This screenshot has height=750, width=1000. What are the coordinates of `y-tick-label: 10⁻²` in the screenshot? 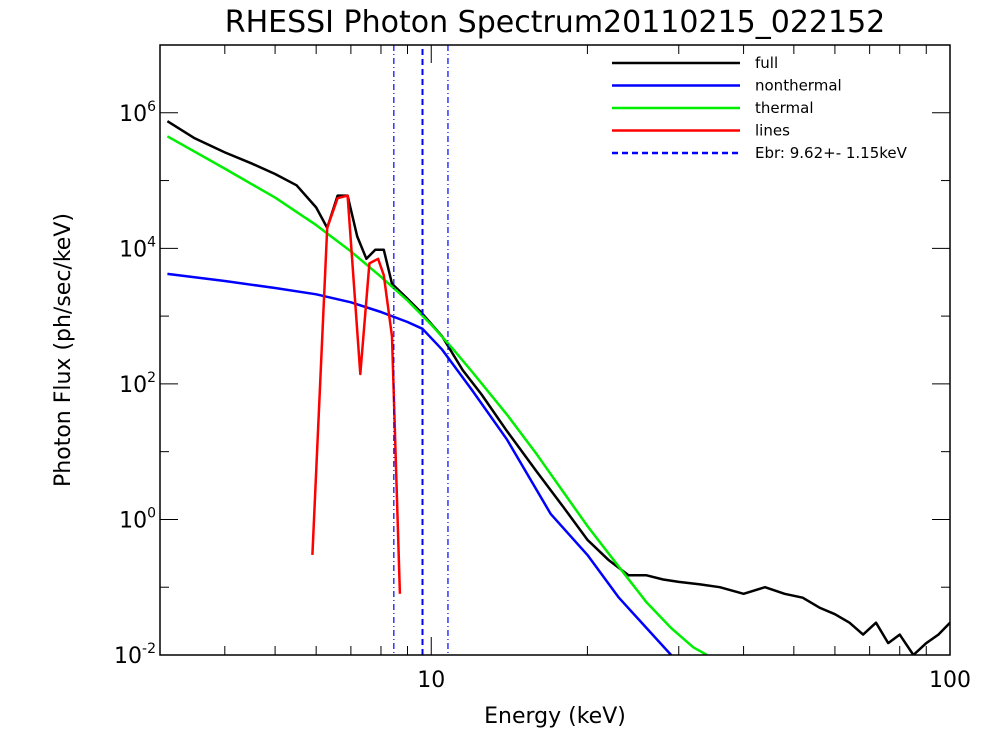 It's located at (135, 655).